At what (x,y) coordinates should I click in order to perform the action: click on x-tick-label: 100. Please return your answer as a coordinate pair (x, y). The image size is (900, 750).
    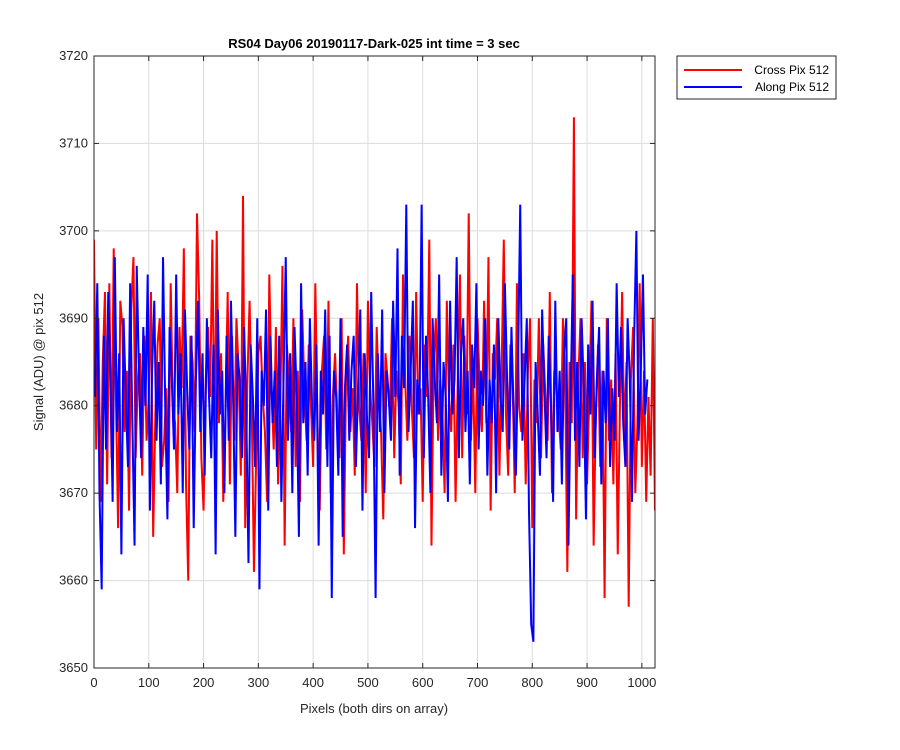
    Looking at the image, I should click on (149, 682).